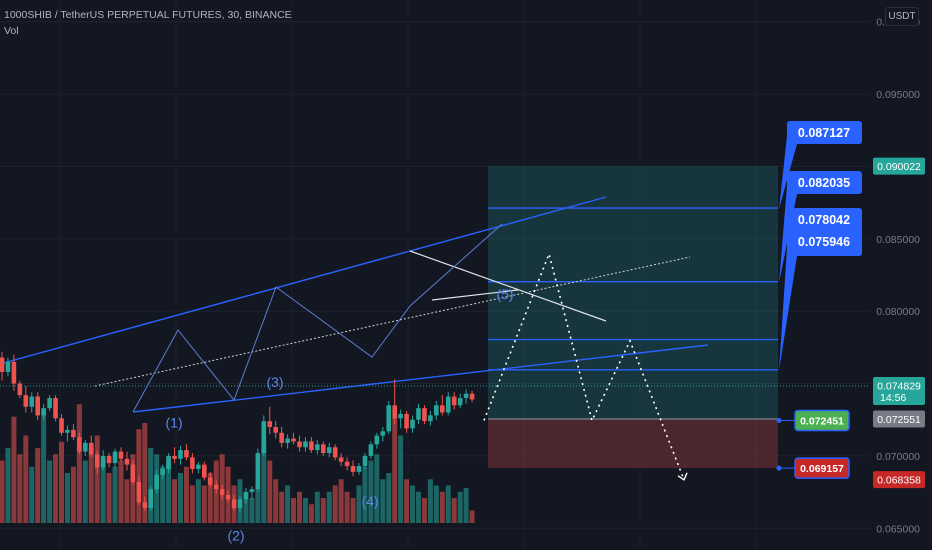 This screenshot has height=550, width=932. I want to click on currency-button: USDT, so click(902, 16).